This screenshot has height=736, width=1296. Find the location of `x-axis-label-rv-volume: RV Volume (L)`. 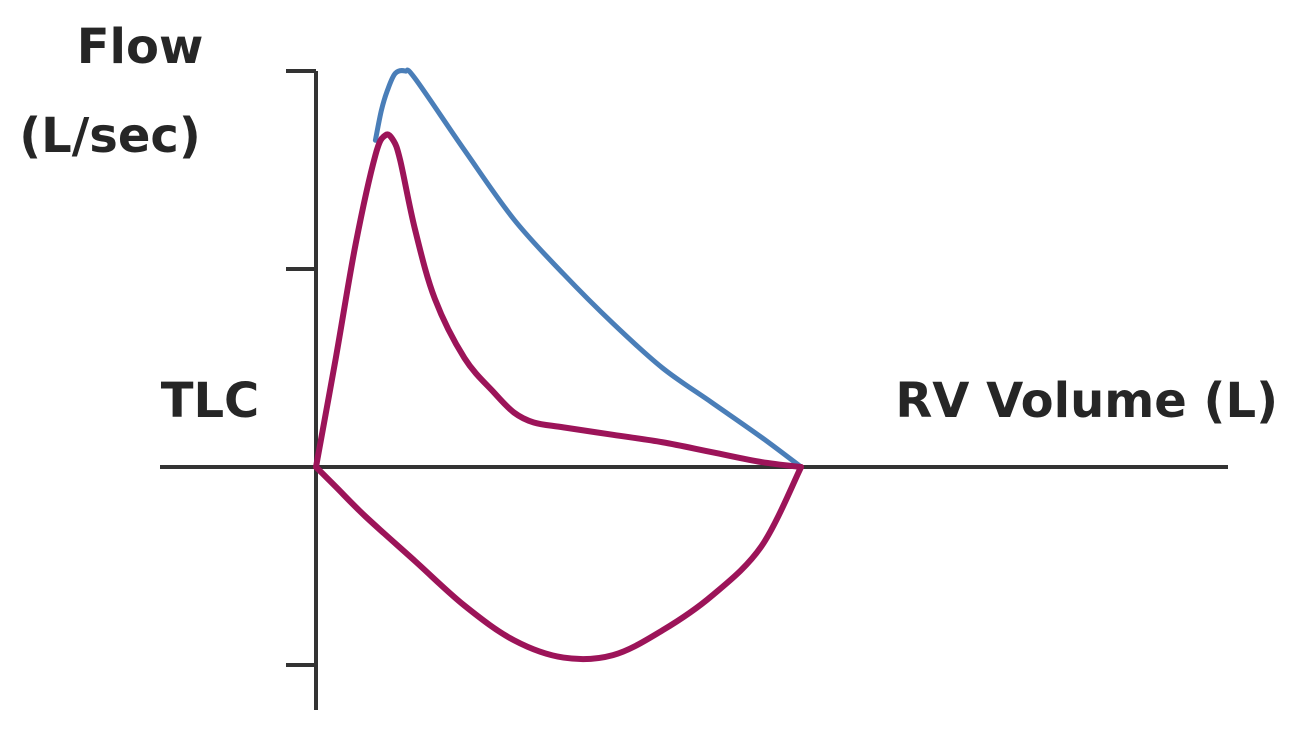

x-axis-label-rv-volume: RV Volume (L) is located at coordinates (1086, 401).